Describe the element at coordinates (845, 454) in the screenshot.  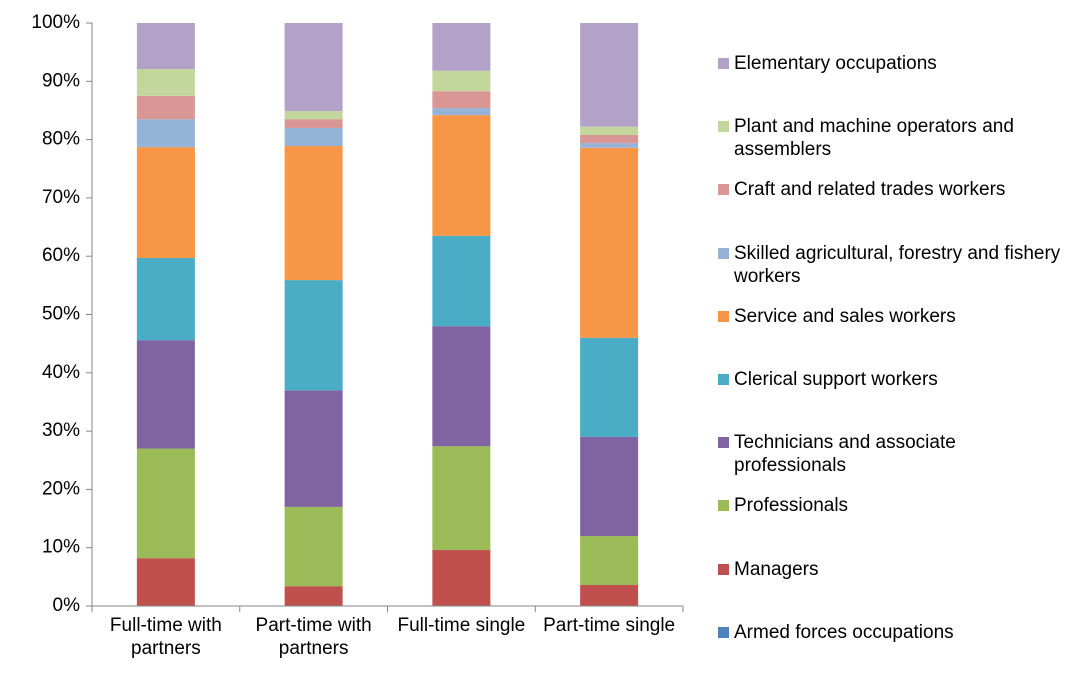
I see `legend-label: Technicians and associate professionals` at that location.